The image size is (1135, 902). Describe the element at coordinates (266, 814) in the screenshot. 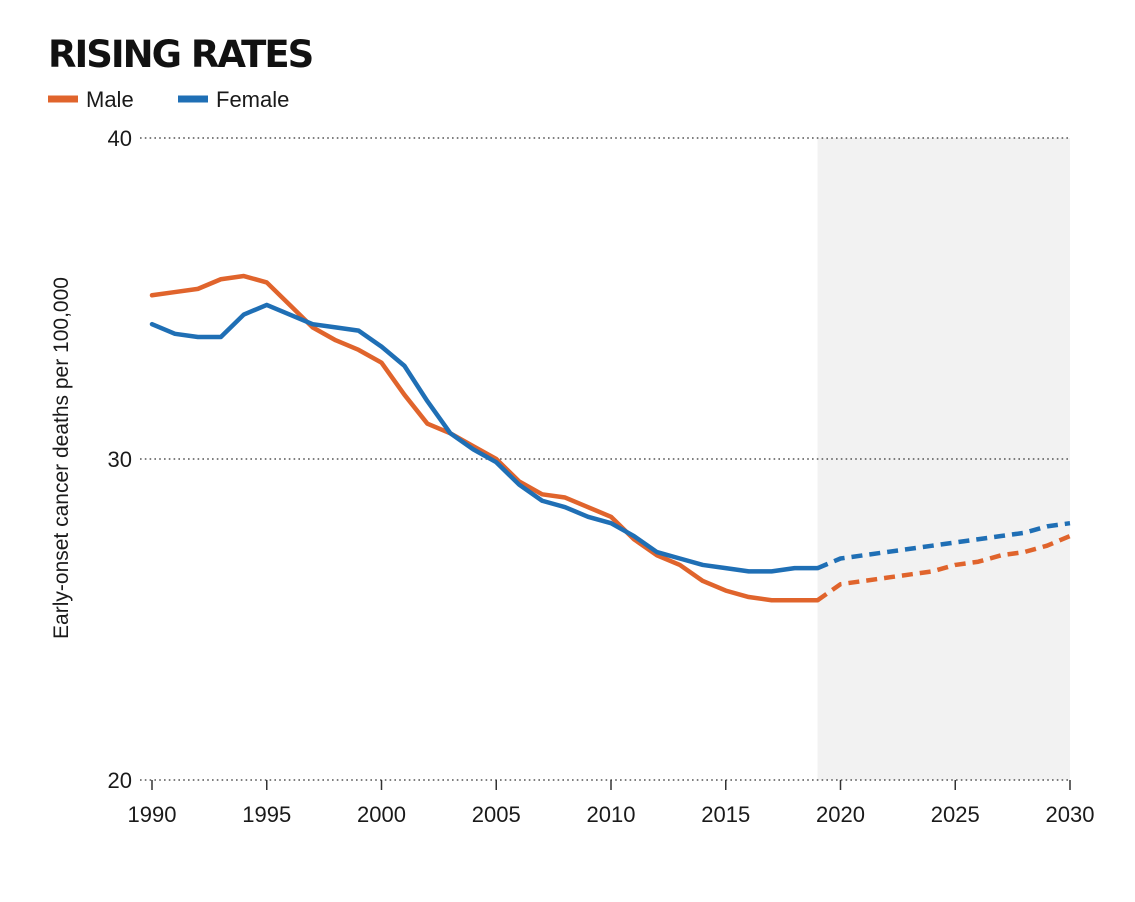

I see `x-tick-label-1995: 1995` at that location.